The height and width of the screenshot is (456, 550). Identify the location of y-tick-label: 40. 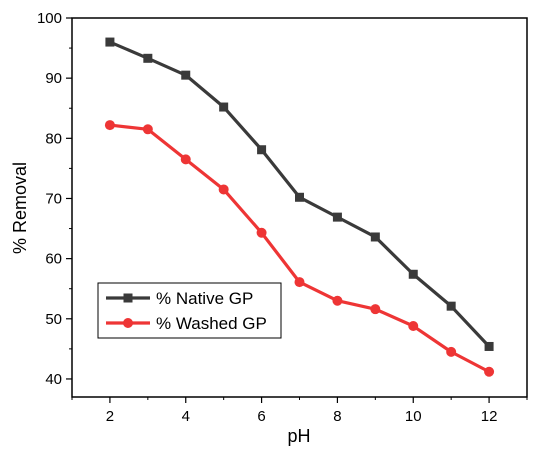
(53, 379).